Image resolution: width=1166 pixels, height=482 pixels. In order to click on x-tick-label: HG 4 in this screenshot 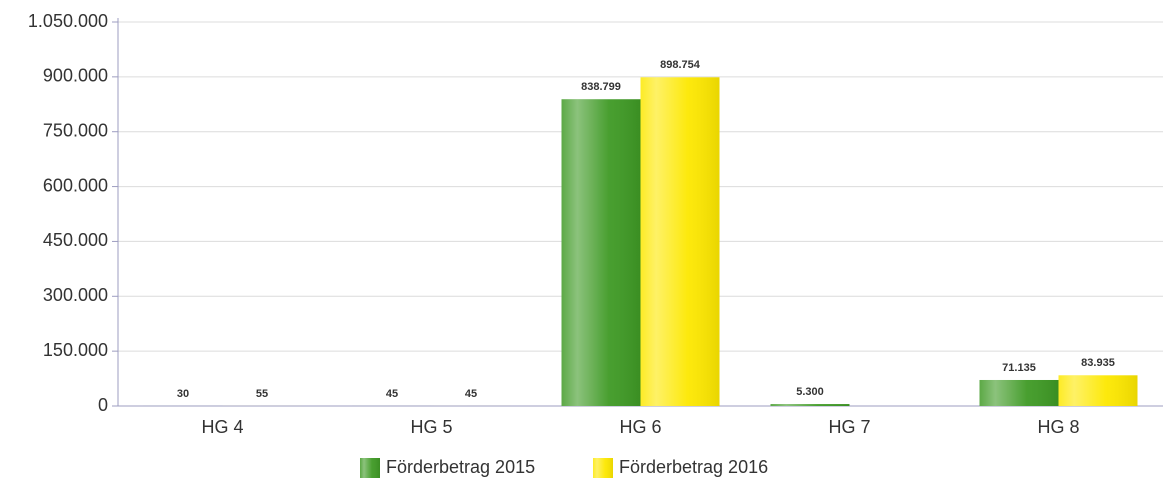, I will do `click(222, 427)`.